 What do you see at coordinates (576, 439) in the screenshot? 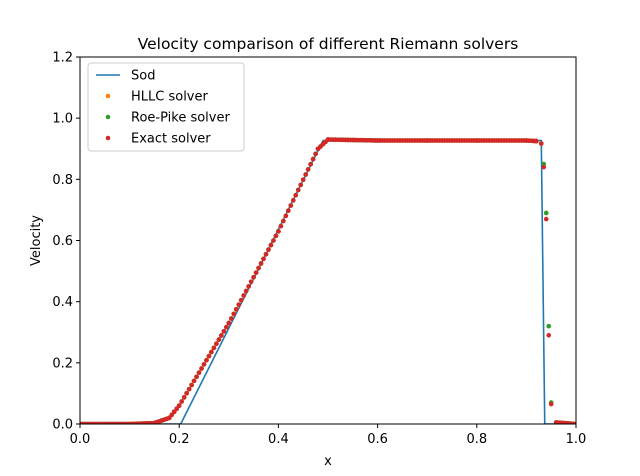
I see `x-tick-label: 1.0` at bounding box center [576, 439].